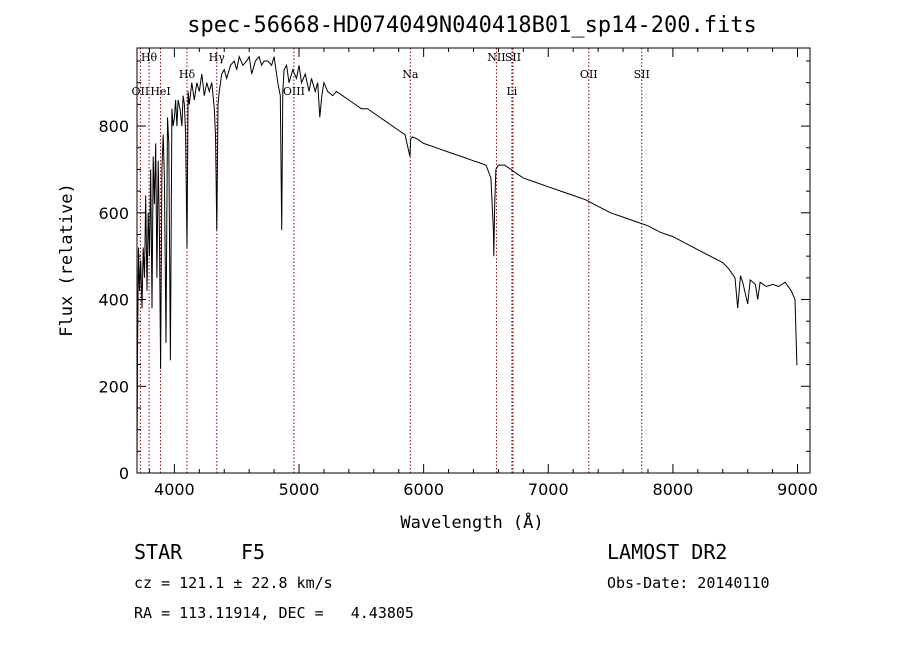 This screenshot has width=900, height=649. I want to click on marker-label-7: NII, so click(496, 57).